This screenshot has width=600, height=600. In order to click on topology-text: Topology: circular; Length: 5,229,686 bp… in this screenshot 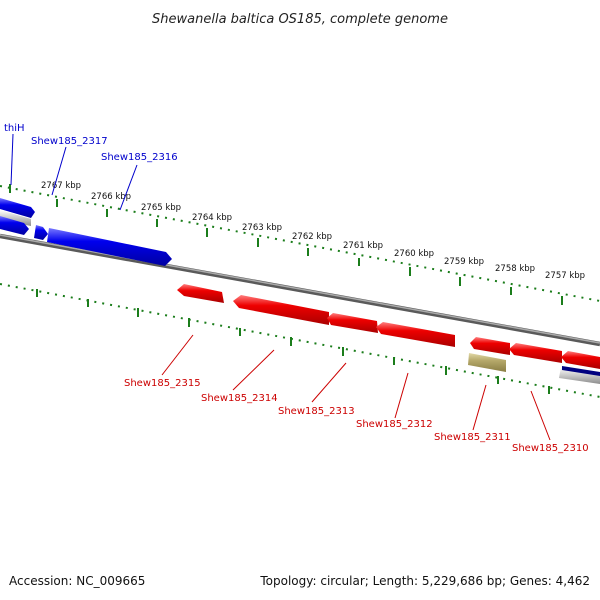, I will do `click(425, 581)`.